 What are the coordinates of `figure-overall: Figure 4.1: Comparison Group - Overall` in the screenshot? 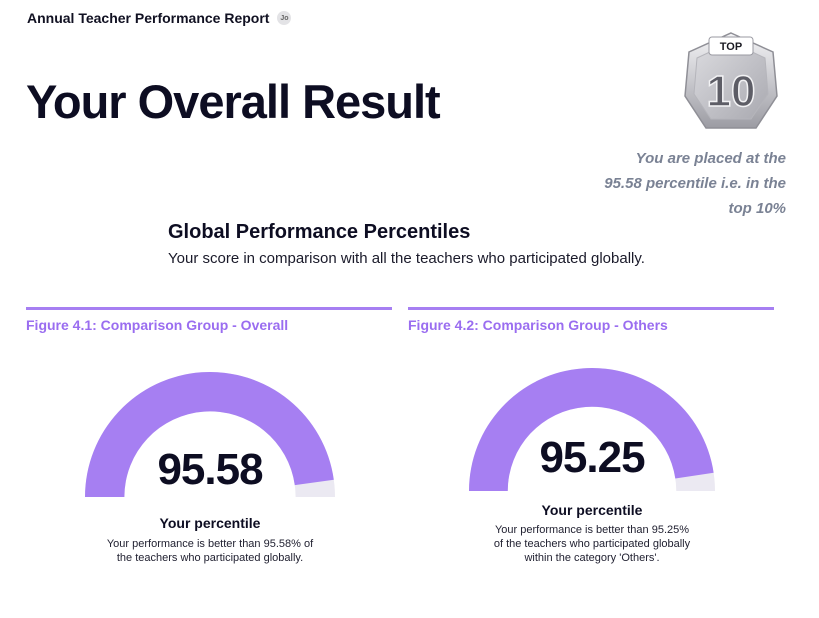 It's located at (209, 320).